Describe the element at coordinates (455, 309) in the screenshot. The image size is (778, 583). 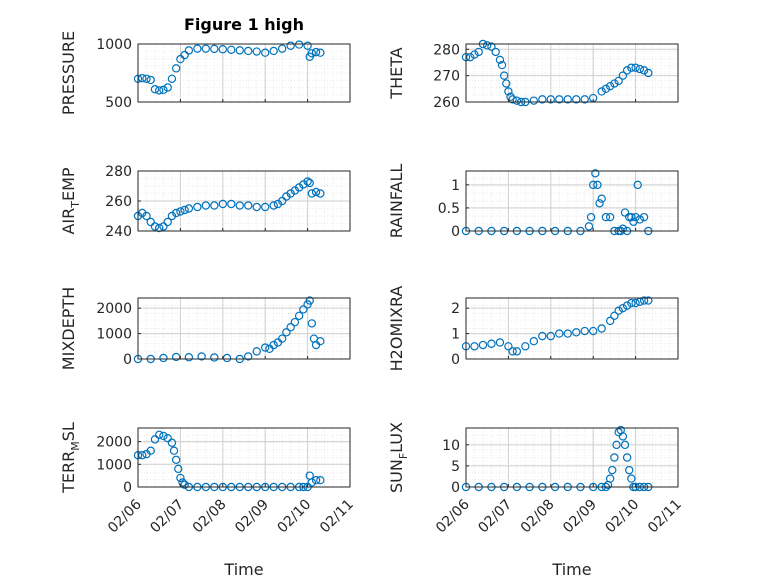
I see `y-tick-label: 2` at that location.